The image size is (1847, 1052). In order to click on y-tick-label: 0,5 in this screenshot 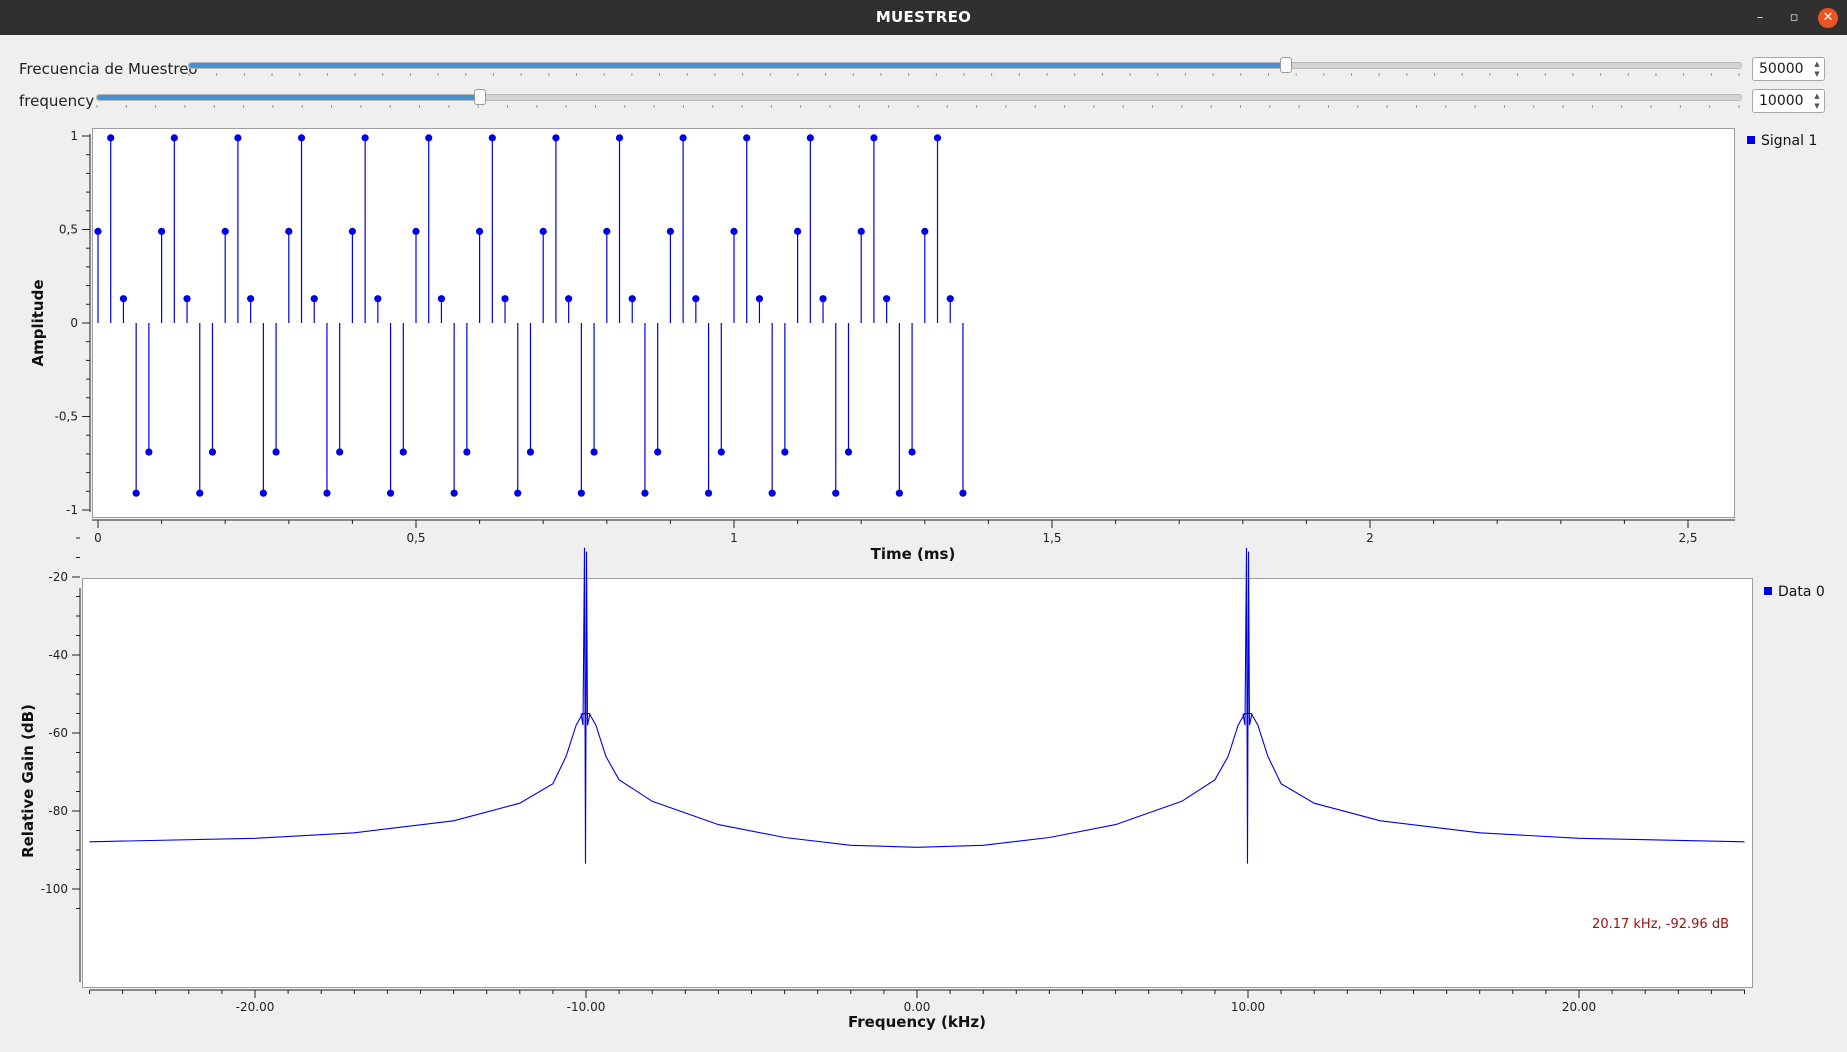, I will do `click(68, 230)`.